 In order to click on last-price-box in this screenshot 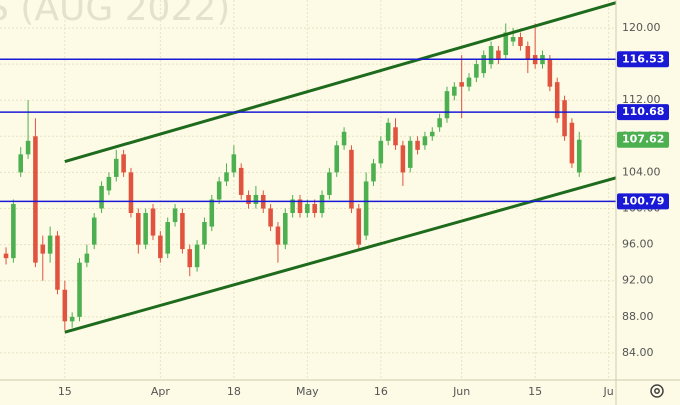, I will do `click(643, 139)`.